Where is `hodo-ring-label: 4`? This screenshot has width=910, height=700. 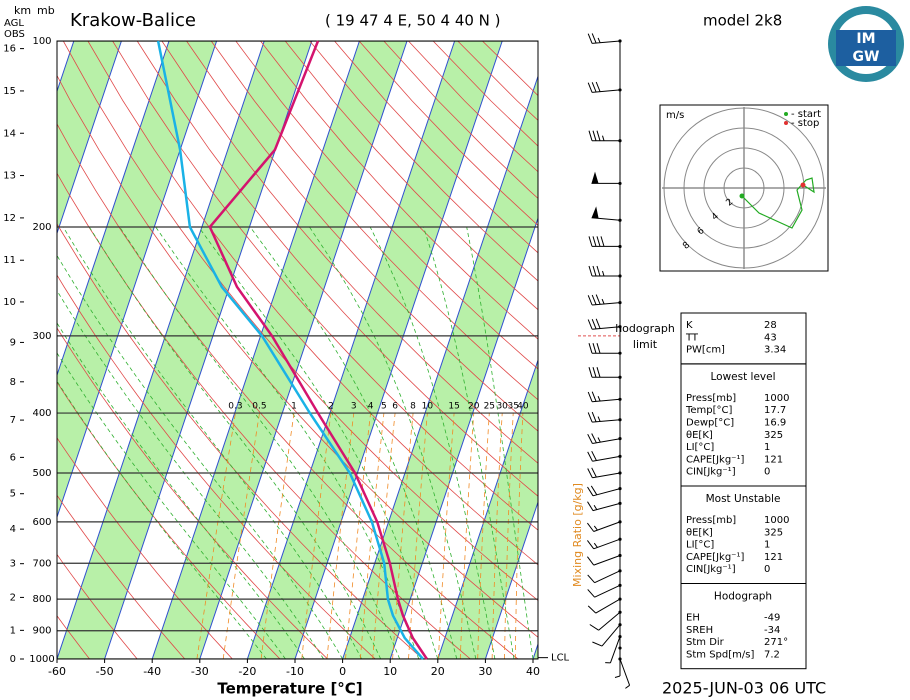
hodo-ring-label: 4 is located at coordinates (715, 217).